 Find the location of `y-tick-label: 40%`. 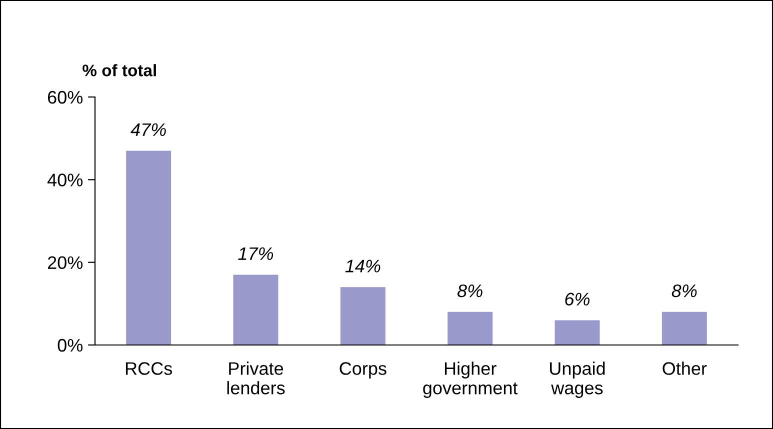

y-tick-label: 40% is located at coordinates (65, 180).